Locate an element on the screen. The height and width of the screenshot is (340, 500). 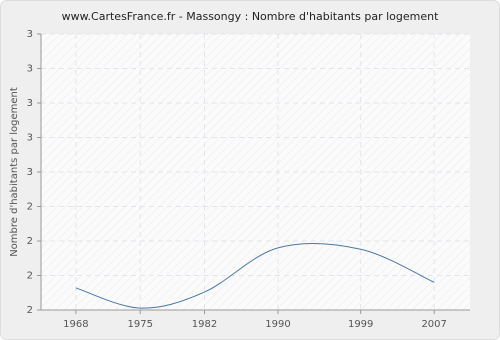
x-tick-label: 1975 is located at coordinates (139, 324).